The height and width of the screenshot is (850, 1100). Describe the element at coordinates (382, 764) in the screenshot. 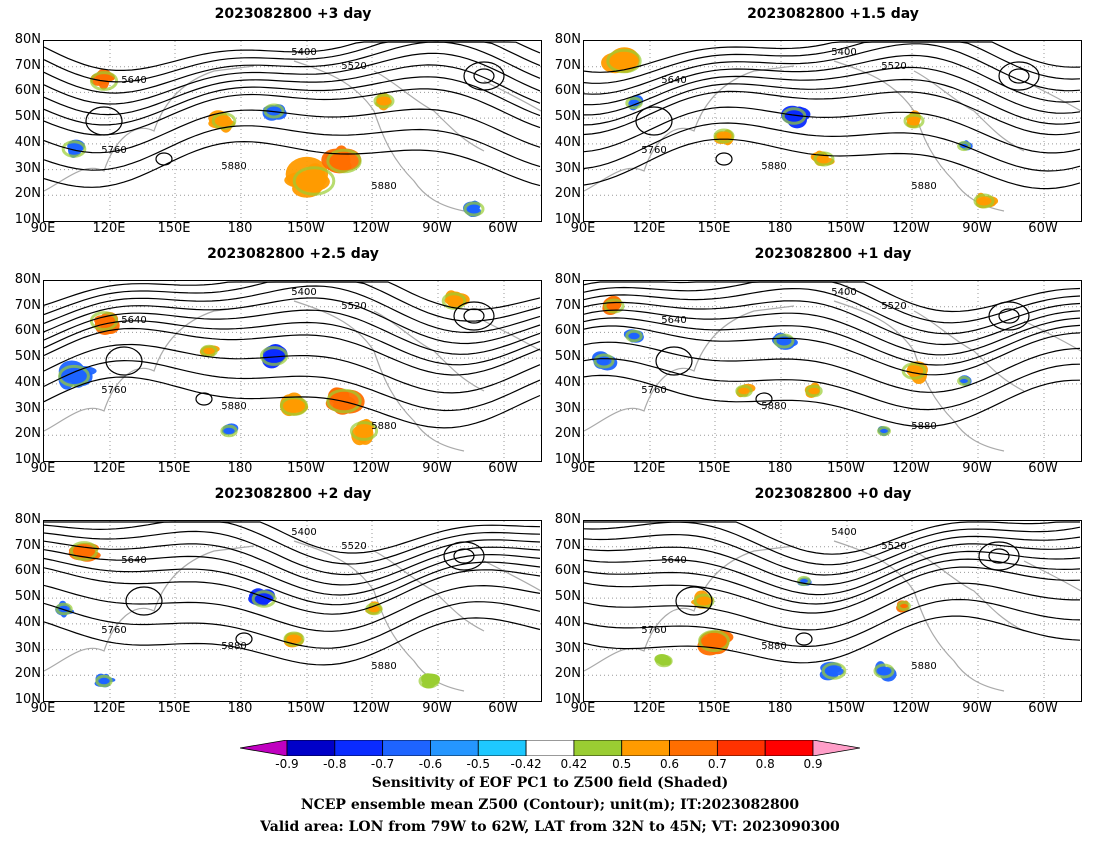

I see `colorbar-tick-label: -0.7` at that location.